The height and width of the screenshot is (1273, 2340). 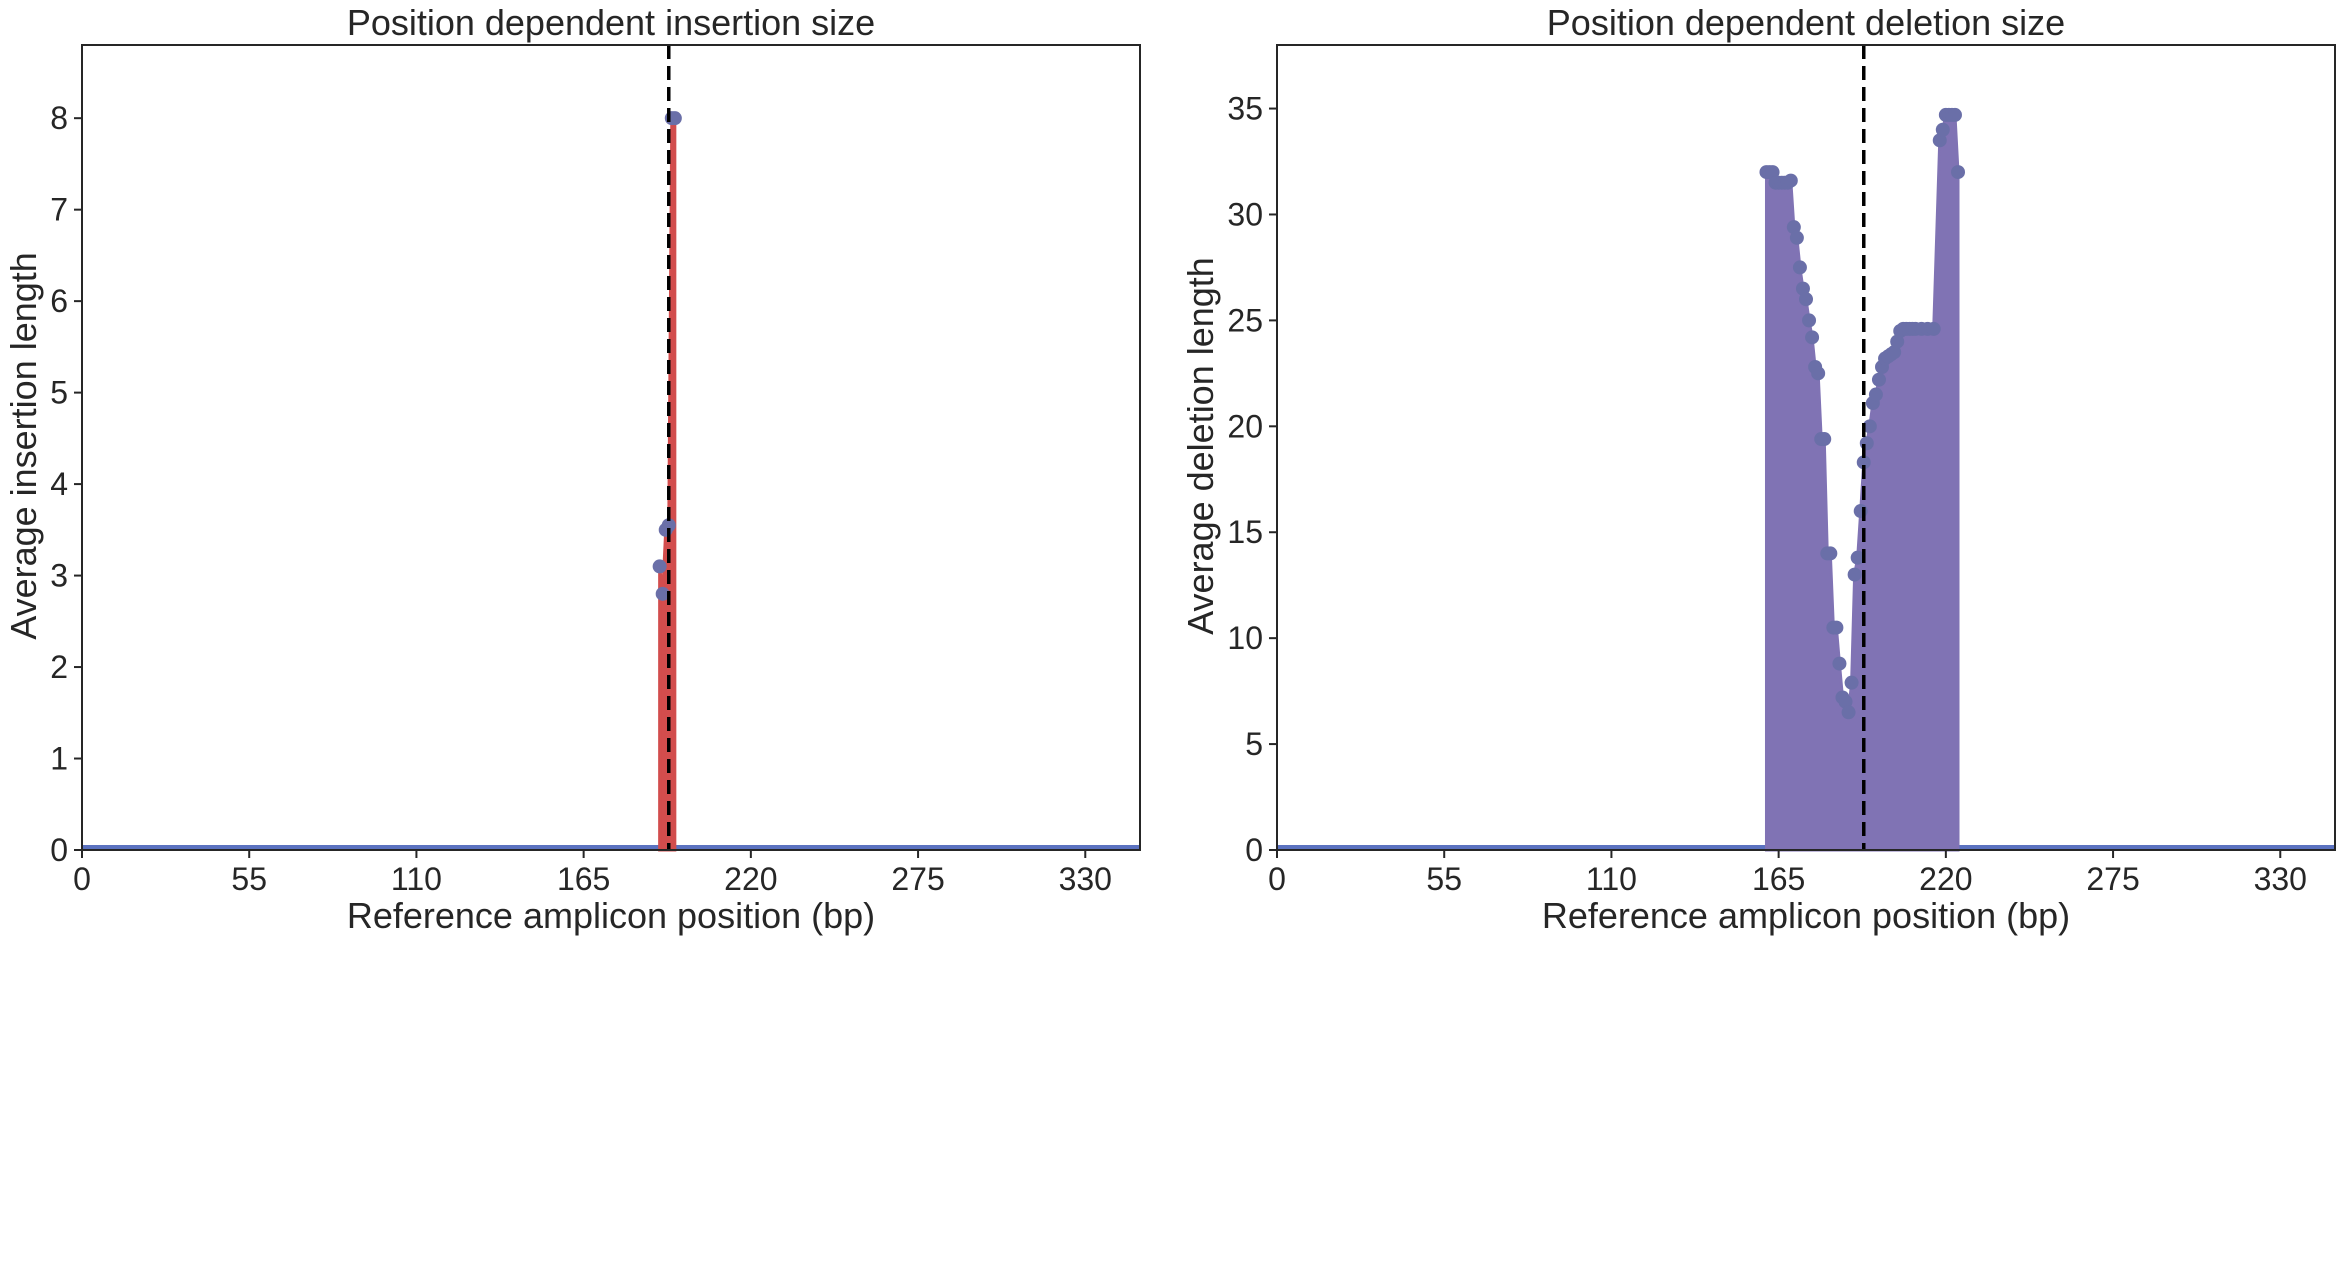 What do you see at coordinates (1245, 214) in the screenshot?
I see `deletion-y-tick-label: 30` at bounding box center [1245, 214].